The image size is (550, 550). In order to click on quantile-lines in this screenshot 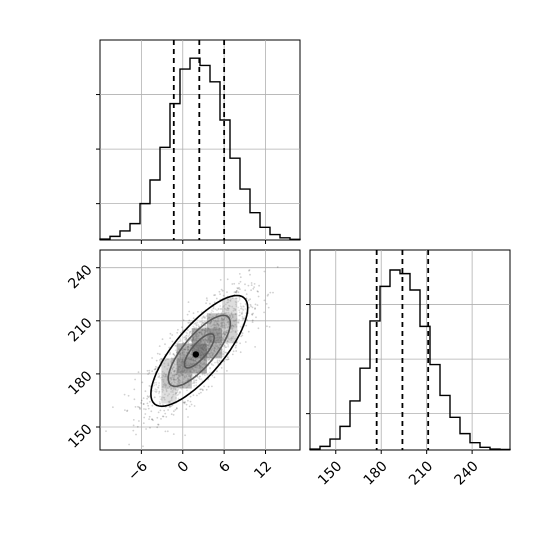, I will do `click(199, 140)`.